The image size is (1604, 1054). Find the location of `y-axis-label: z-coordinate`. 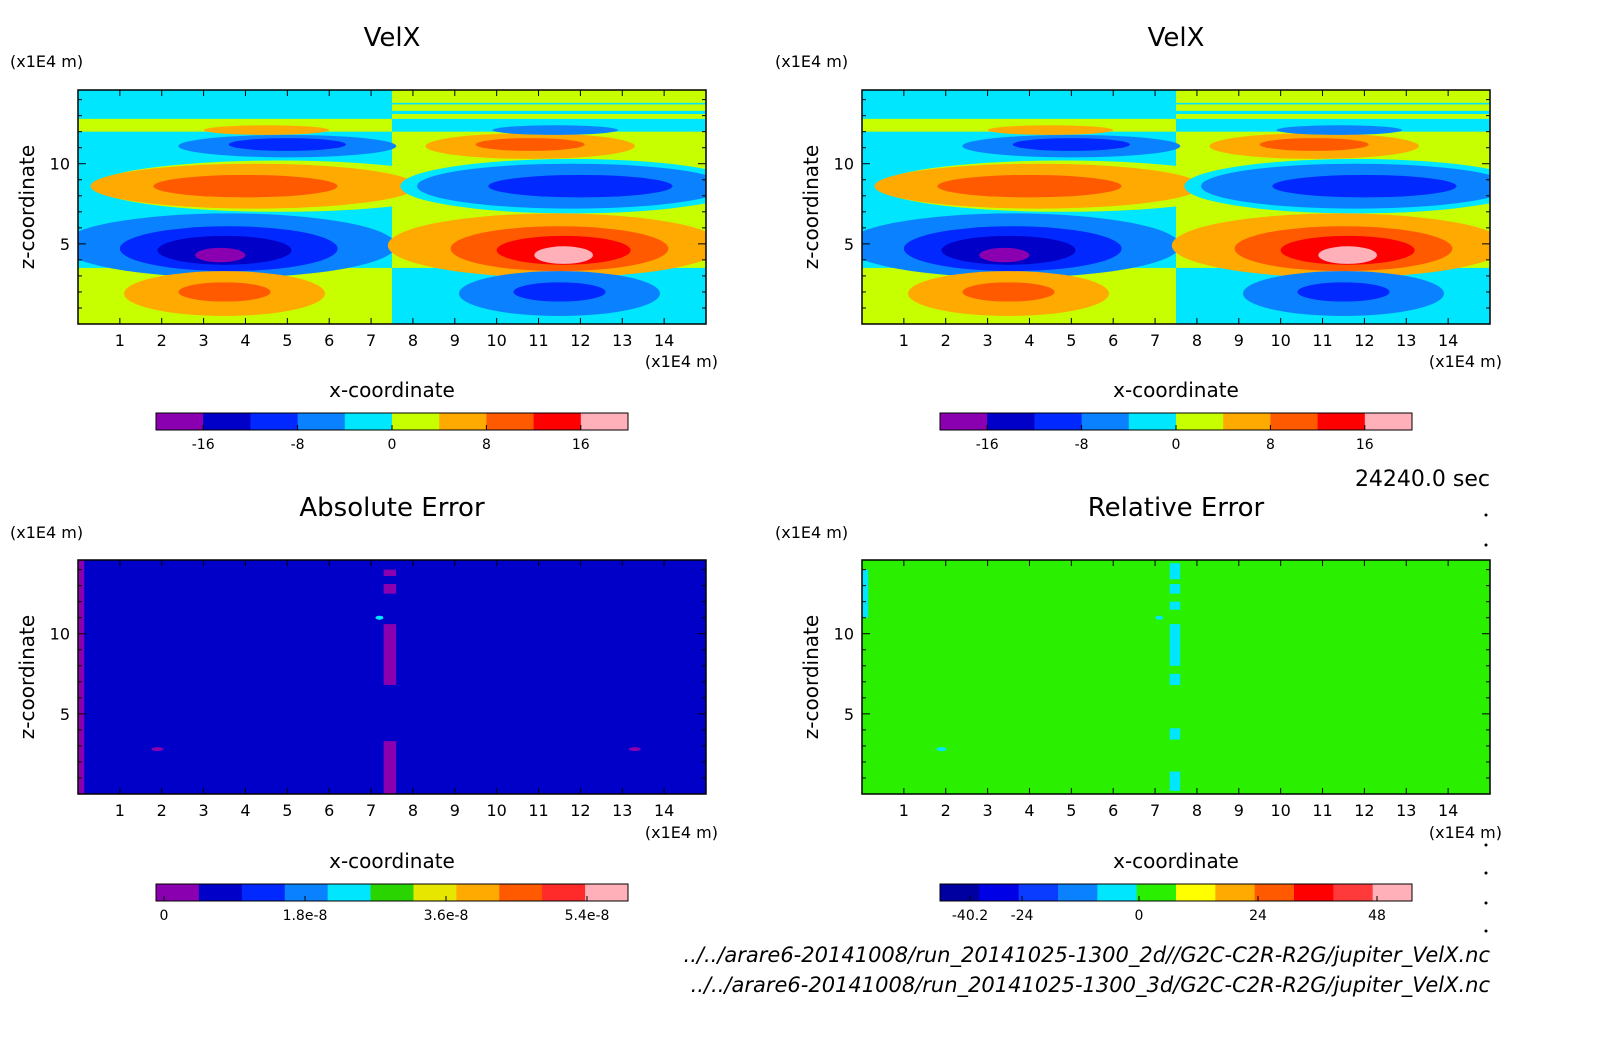

y-axis-label: z-coordinate is located at coordinates (27, 677).